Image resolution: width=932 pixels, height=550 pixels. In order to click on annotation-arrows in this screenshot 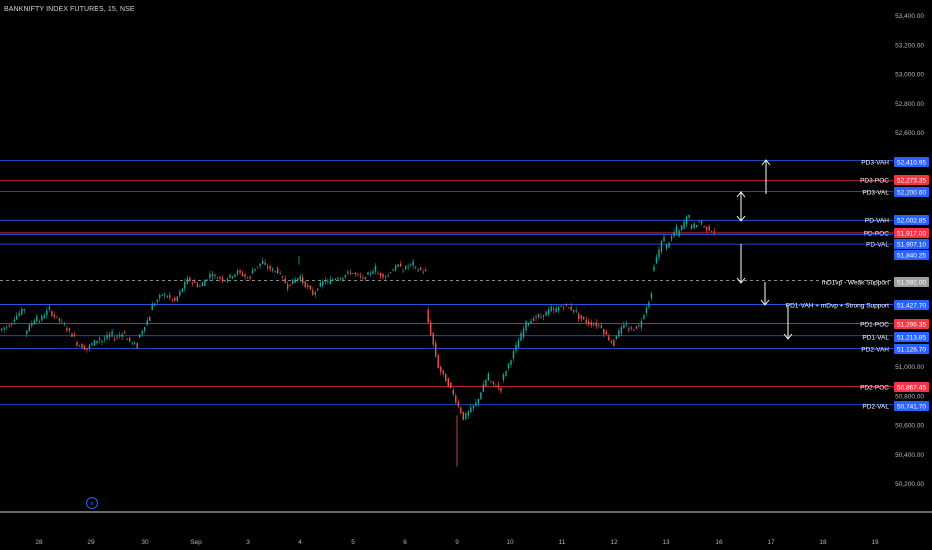, I will do `click(764, 249)`.